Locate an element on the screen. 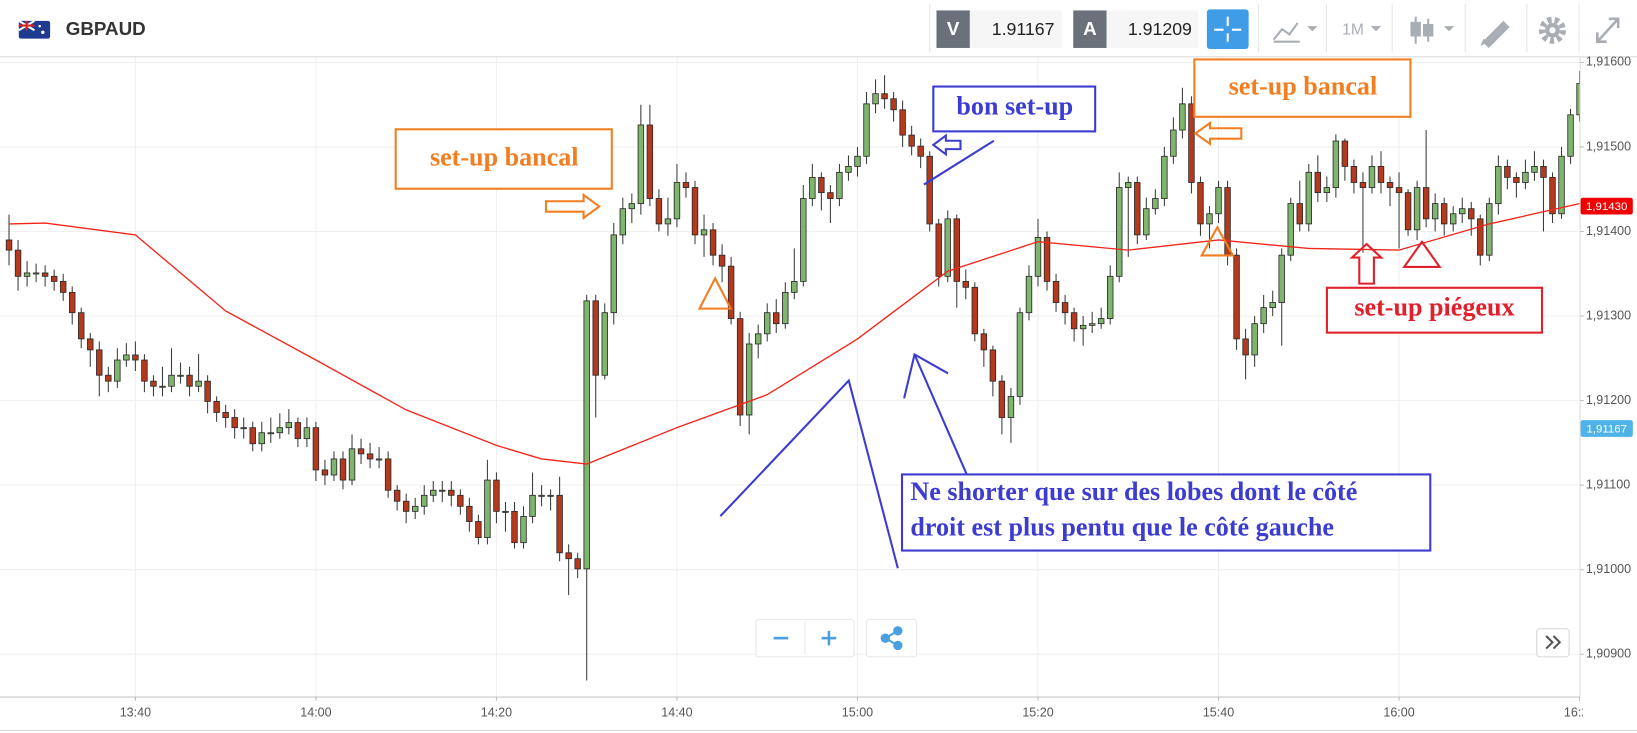  settings-button is located at coordinates (1552, 30).